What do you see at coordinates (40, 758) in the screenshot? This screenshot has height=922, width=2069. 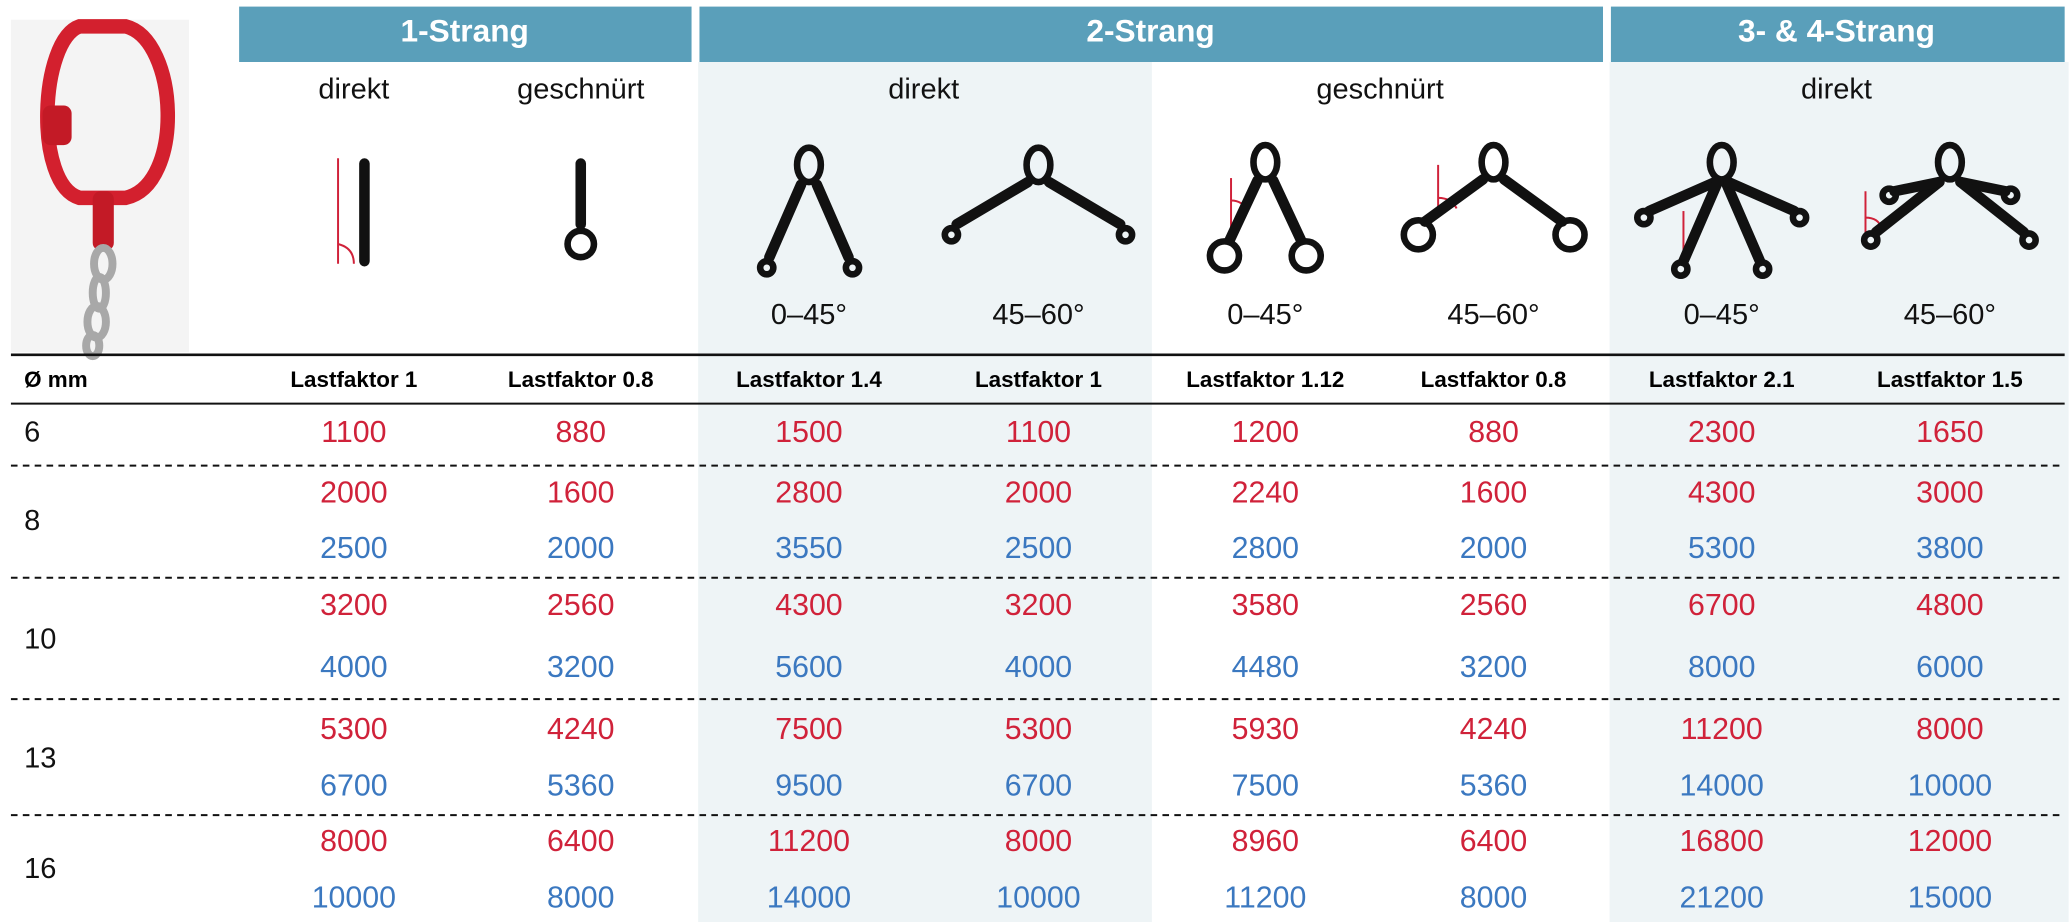 I see `diameter: 13` at bounding box center [40, 758].